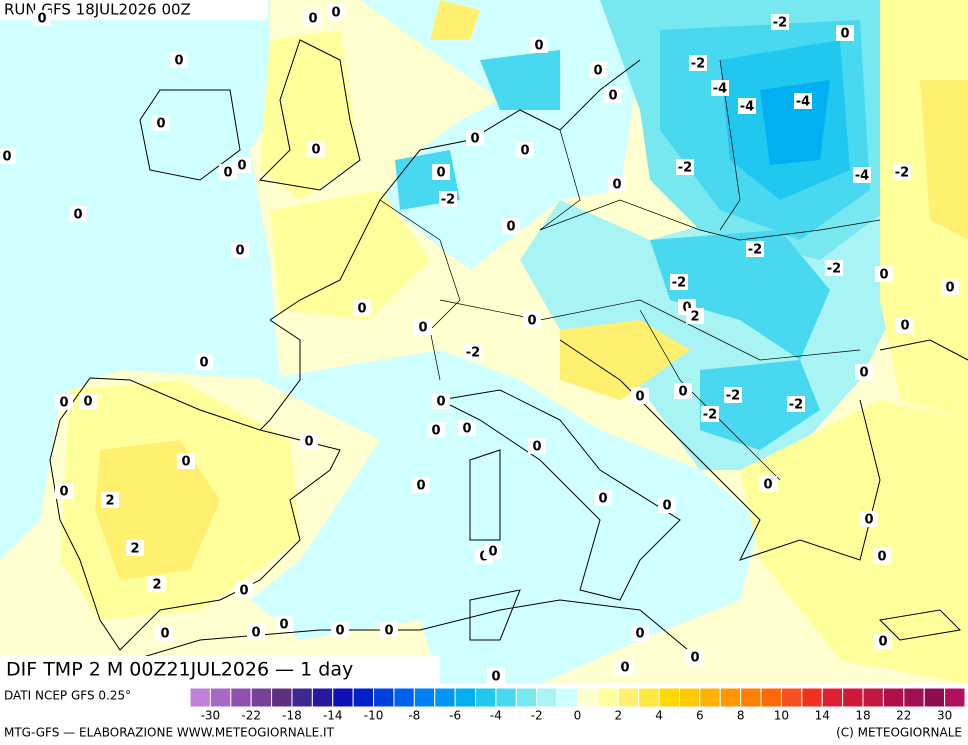  Describe the element at coordinates (537, 716) in the screenshot. I see `scale-tick-label: -2` at that location.